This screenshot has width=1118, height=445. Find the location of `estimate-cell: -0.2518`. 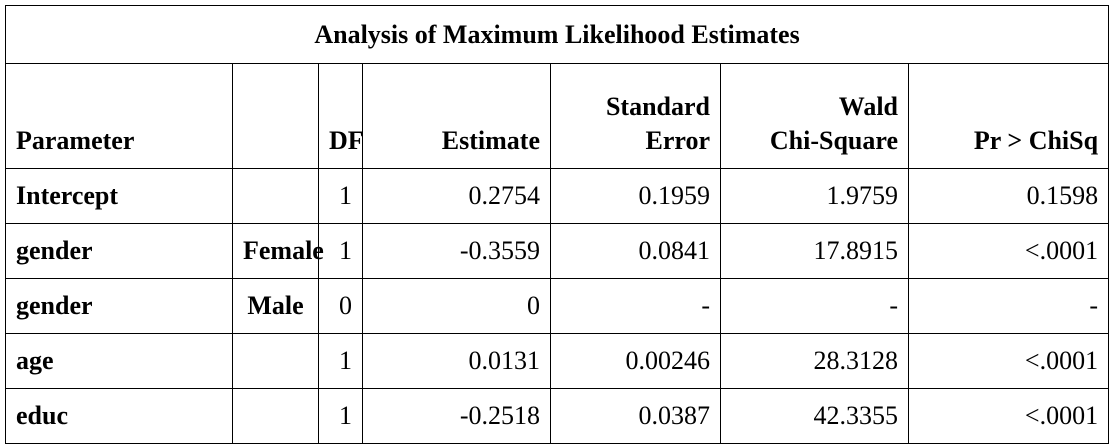

estimate-cell: -0.2518 is located at coordinates (456, 416).